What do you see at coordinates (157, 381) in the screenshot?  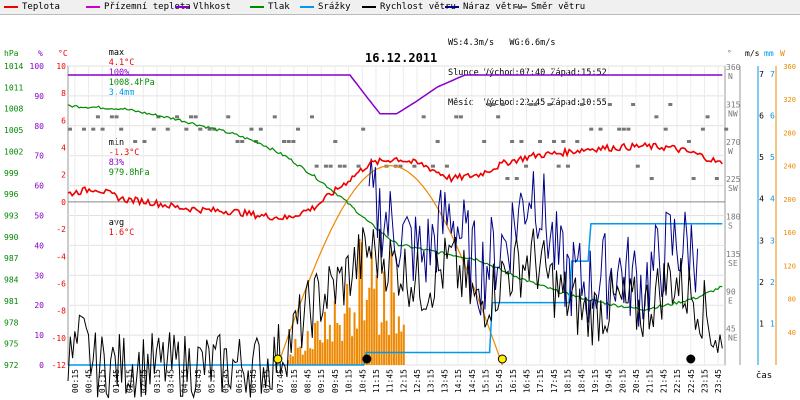 I see `tick-time: 03:15` at bounding box center [157, 381].